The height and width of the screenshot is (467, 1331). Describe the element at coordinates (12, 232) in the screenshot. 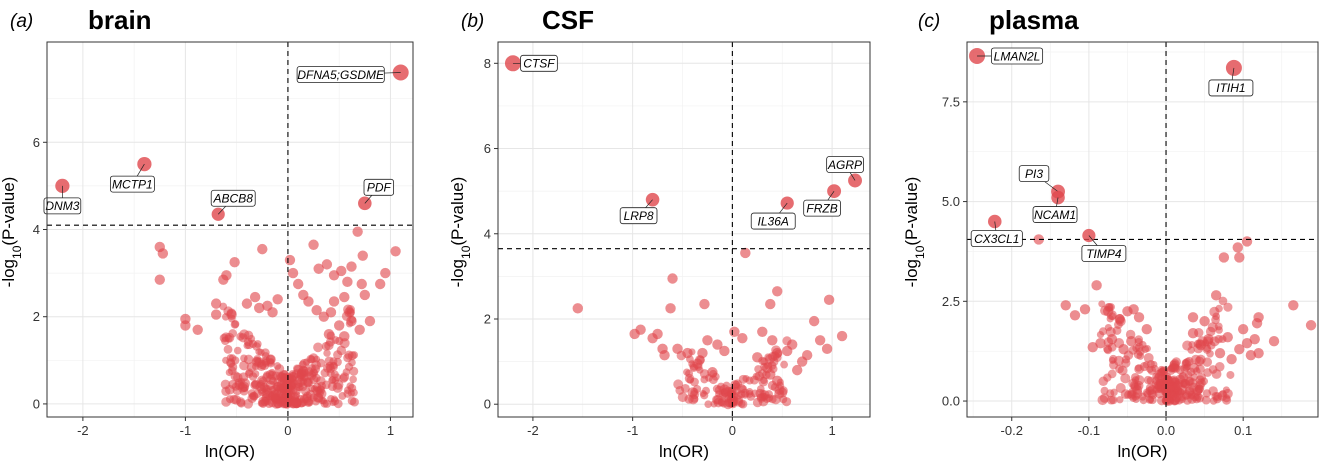

I see `y-axis-label: -log10(P-value)` at that location.